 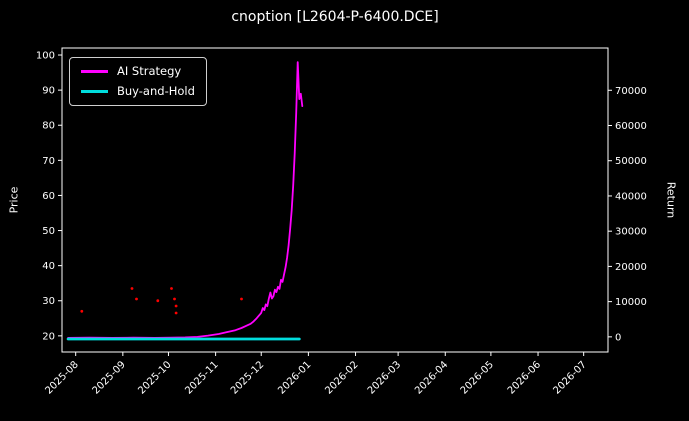 What do you see at coordinates (149, 71) in the screenshot?
I see `legend-label-ai-strategy: AI Strategy` at bounding box center [149, 71].